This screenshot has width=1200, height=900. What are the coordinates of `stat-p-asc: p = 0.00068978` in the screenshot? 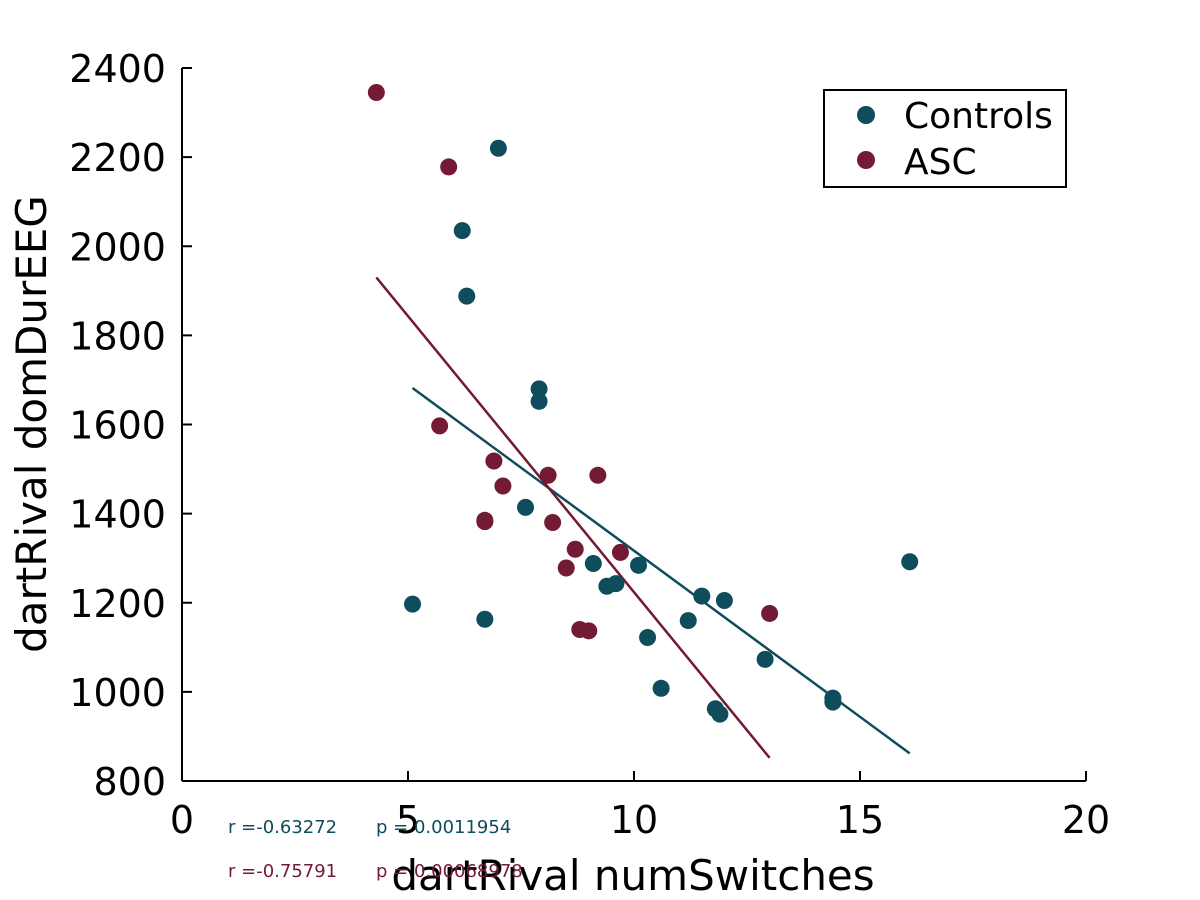 It's located at (449, 871).